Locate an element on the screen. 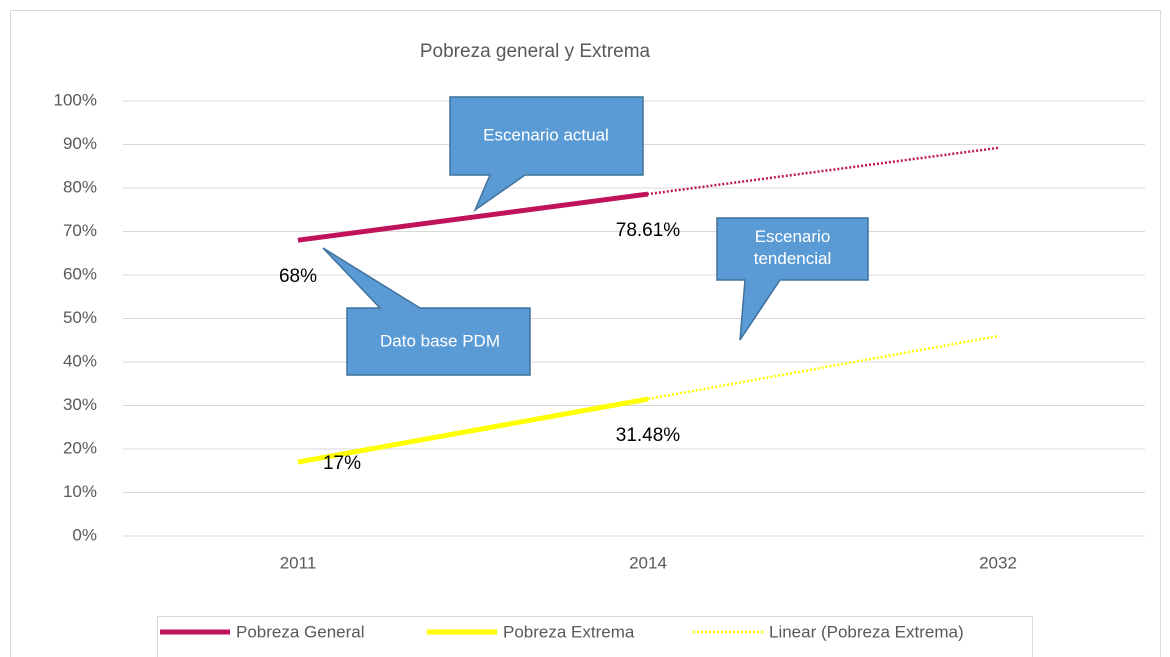 The height and width of the screenshot is (657, 1170). y-tick-label: 50% is located at coordinates (80, 317).